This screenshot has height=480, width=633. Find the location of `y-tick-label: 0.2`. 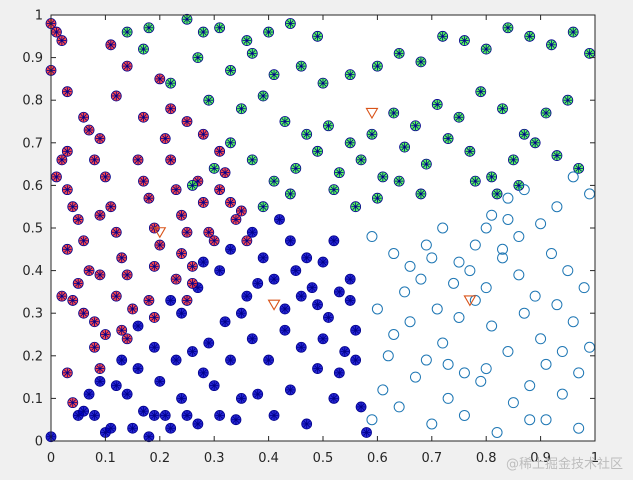

y-tick-label: 0.2 is located at coordinates (32, 356).